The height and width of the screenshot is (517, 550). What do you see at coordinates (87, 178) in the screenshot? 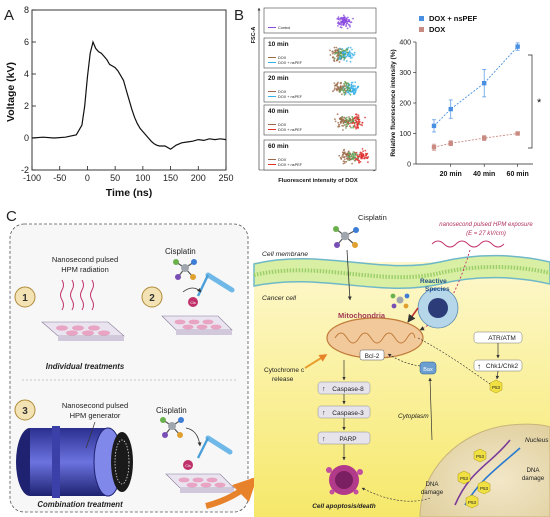
I see `voltage-x-tick-label: 0` at bounding box center [87, 178].